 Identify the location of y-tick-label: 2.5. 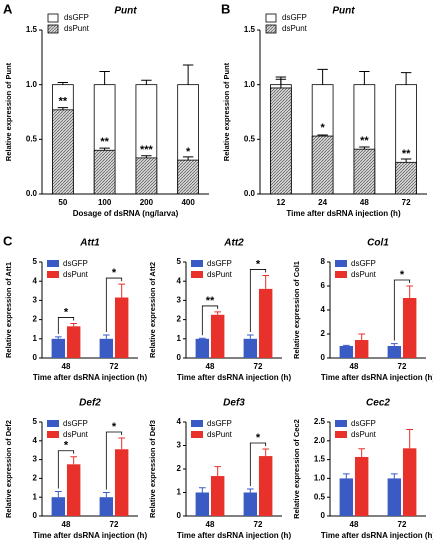
(320, 421).